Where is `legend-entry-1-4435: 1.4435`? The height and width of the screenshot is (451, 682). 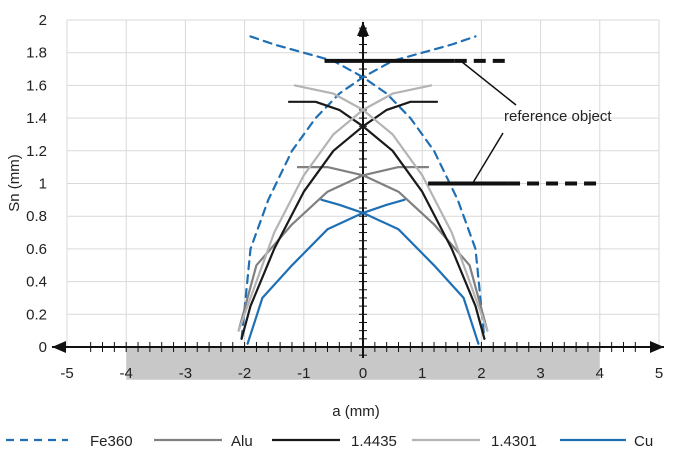
legend-entry-1-4435: 1.4435 is located at coordinates (334, 441).